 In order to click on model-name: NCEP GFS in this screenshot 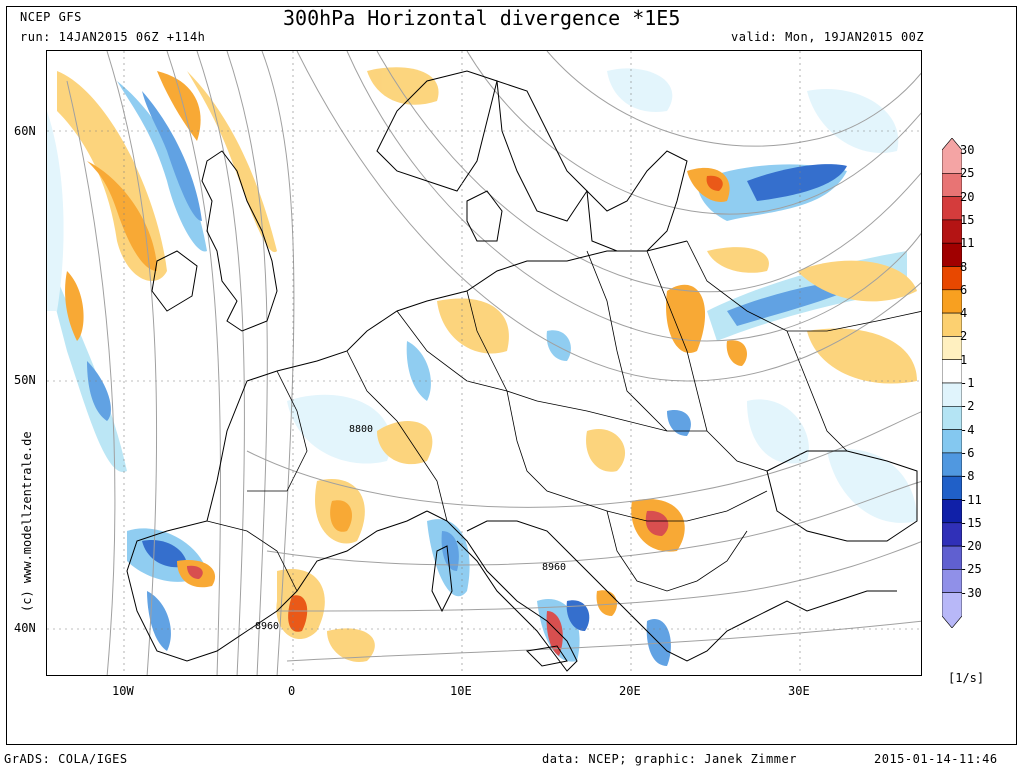, I will do `click(51, 17)`.